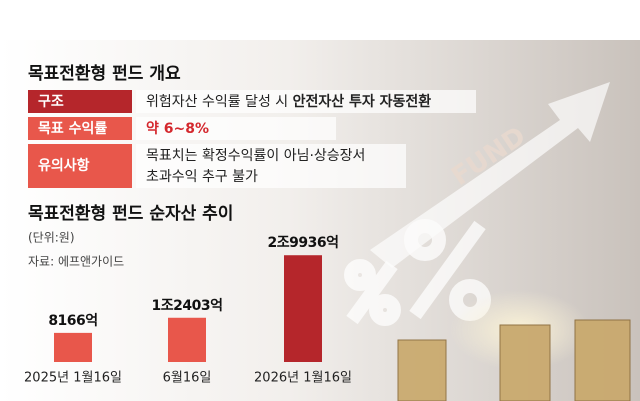  What do you see at coordinates (187, 306) in the screenshot?
I see `value-label: 1조2403억` at bounding box center [187, 306].